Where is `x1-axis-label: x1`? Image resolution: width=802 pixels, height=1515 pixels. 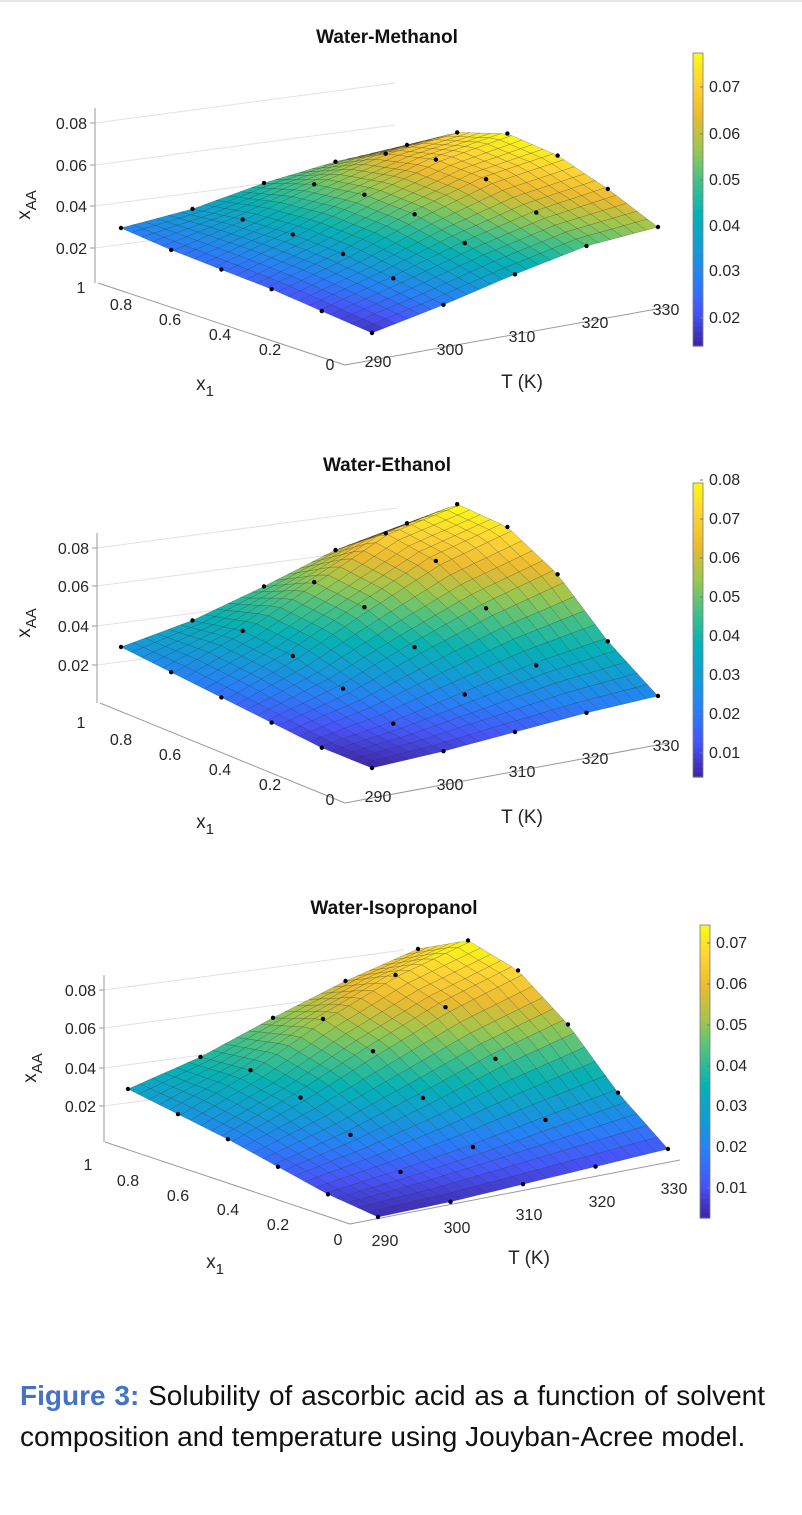
x1-axis-label: x1 is located at coordinates (215, 1265).